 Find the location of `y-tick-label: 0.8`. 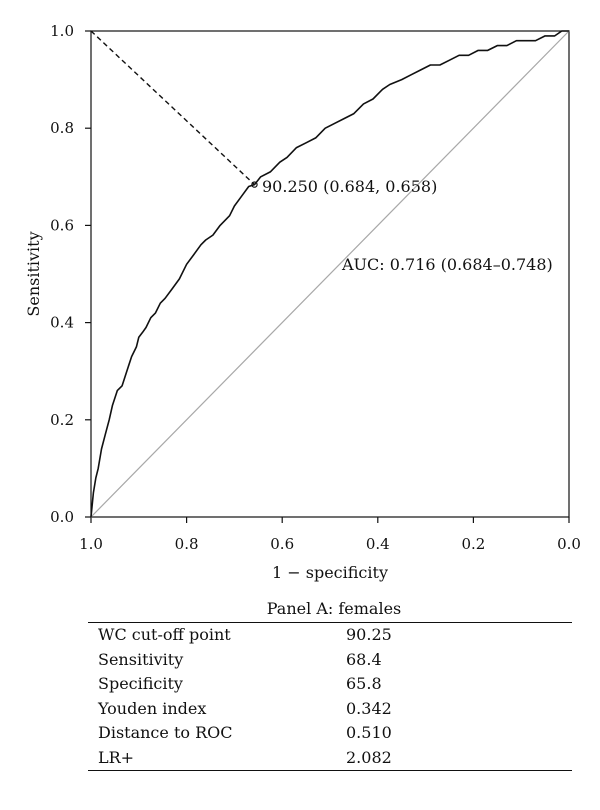

y-tick-label: 0.8 is located at coordinates (62, 128).